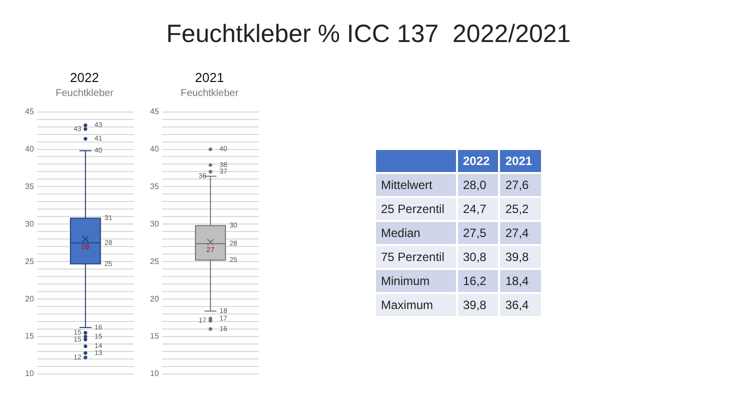  I want to click on text: 27,6, so click(520, 185).